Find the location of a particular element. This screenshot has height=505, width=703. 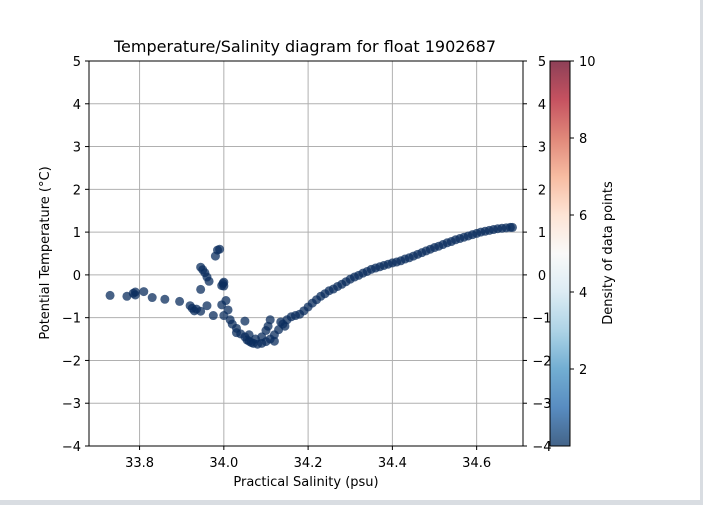

colorbar-tick-label: 8 is located at coordinates (583, 139).